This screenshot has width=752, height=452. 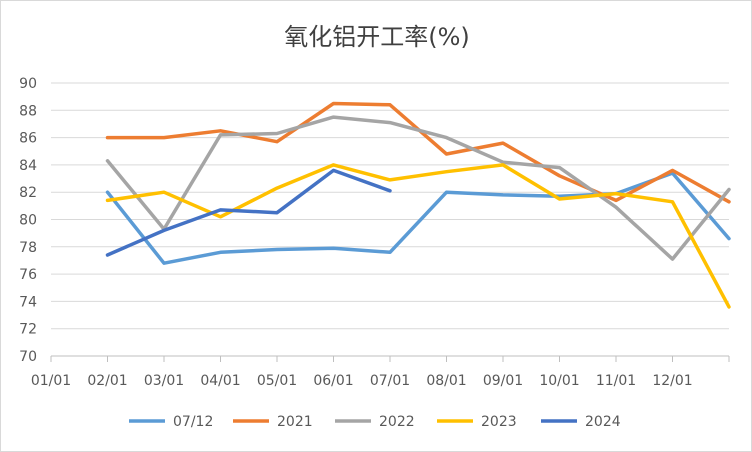 I want to click on x-tick-label: 08/01, so click(x=446, y=381).